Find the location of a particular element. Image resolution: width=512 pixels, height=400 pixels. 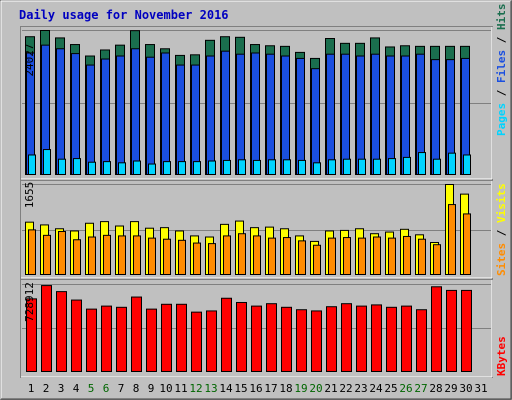

x-tick-label: 2 is located at coordinates (46, 388).